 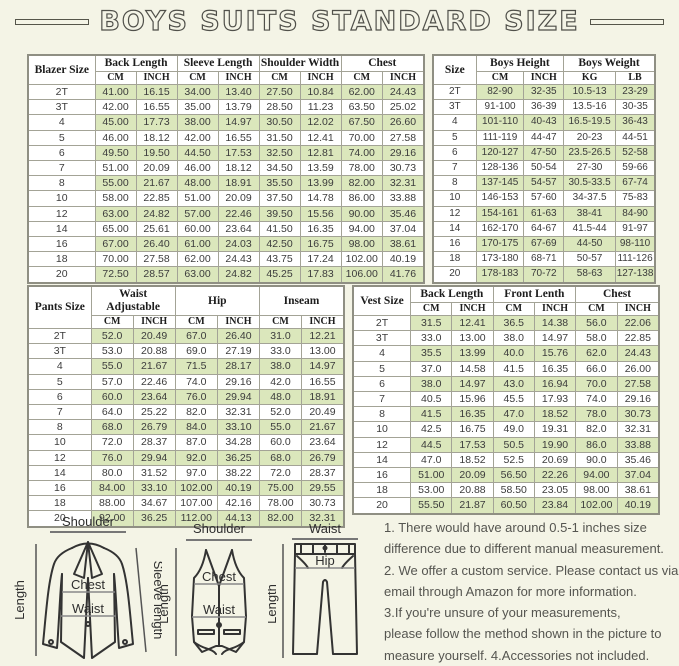 I want to click on value-cell: 44-47, so click(x=544, y=137).